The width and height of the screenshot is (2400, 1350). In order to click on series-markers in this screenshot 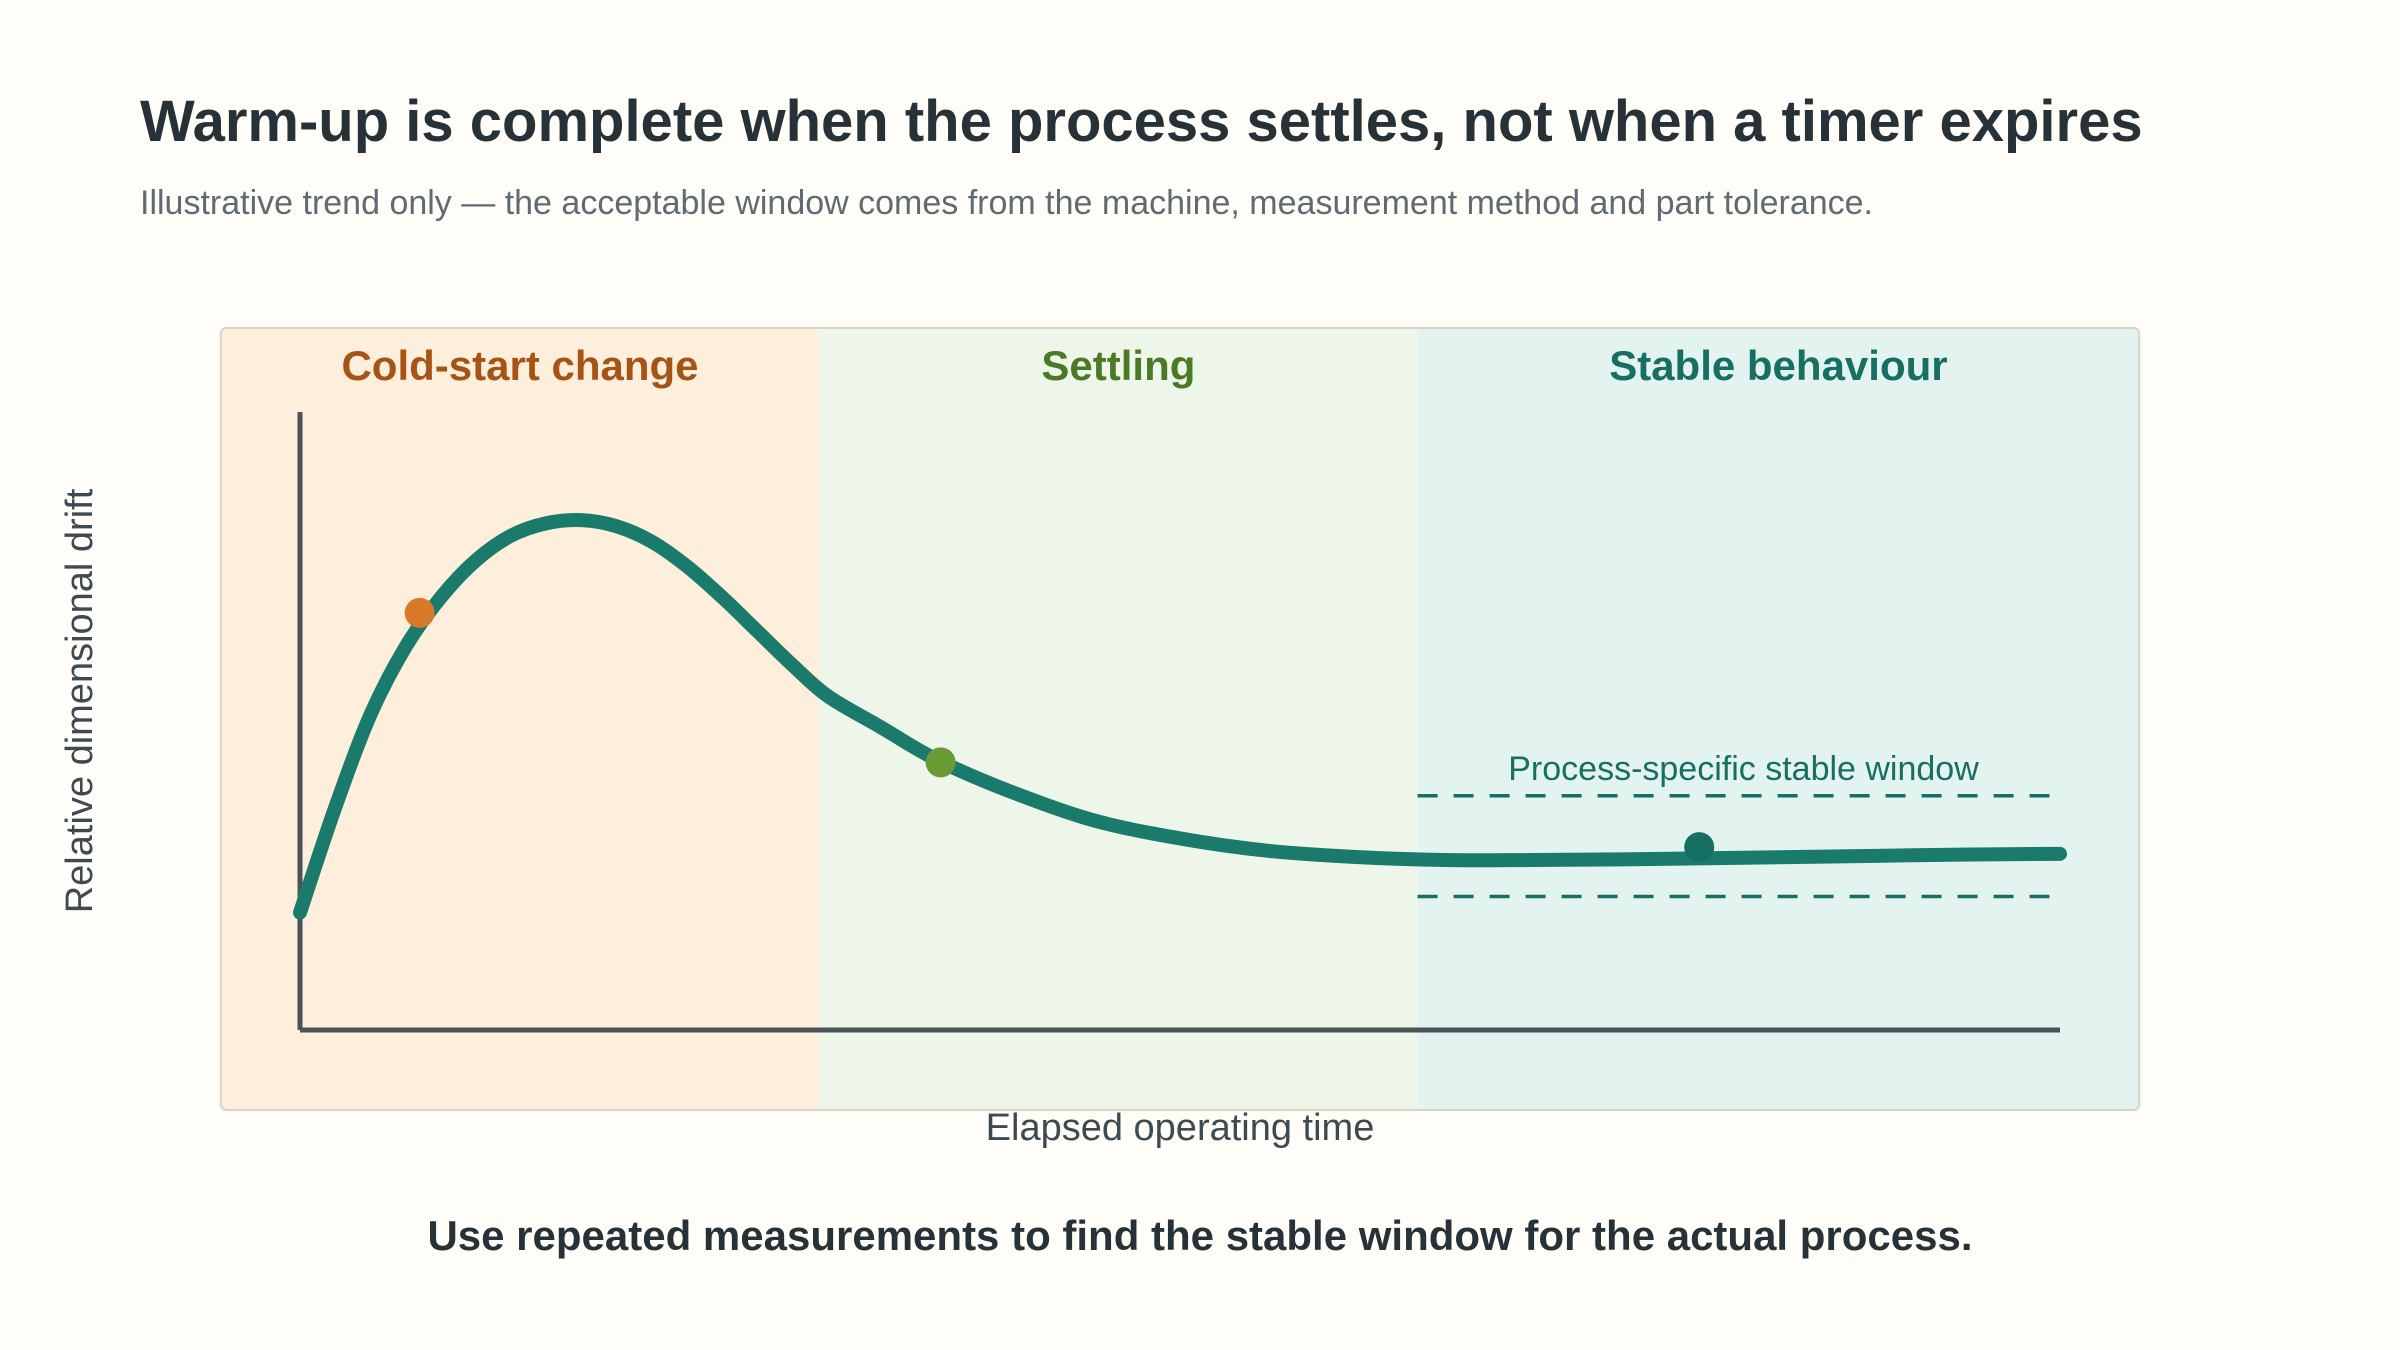, I will do `click(1059, 730)`.